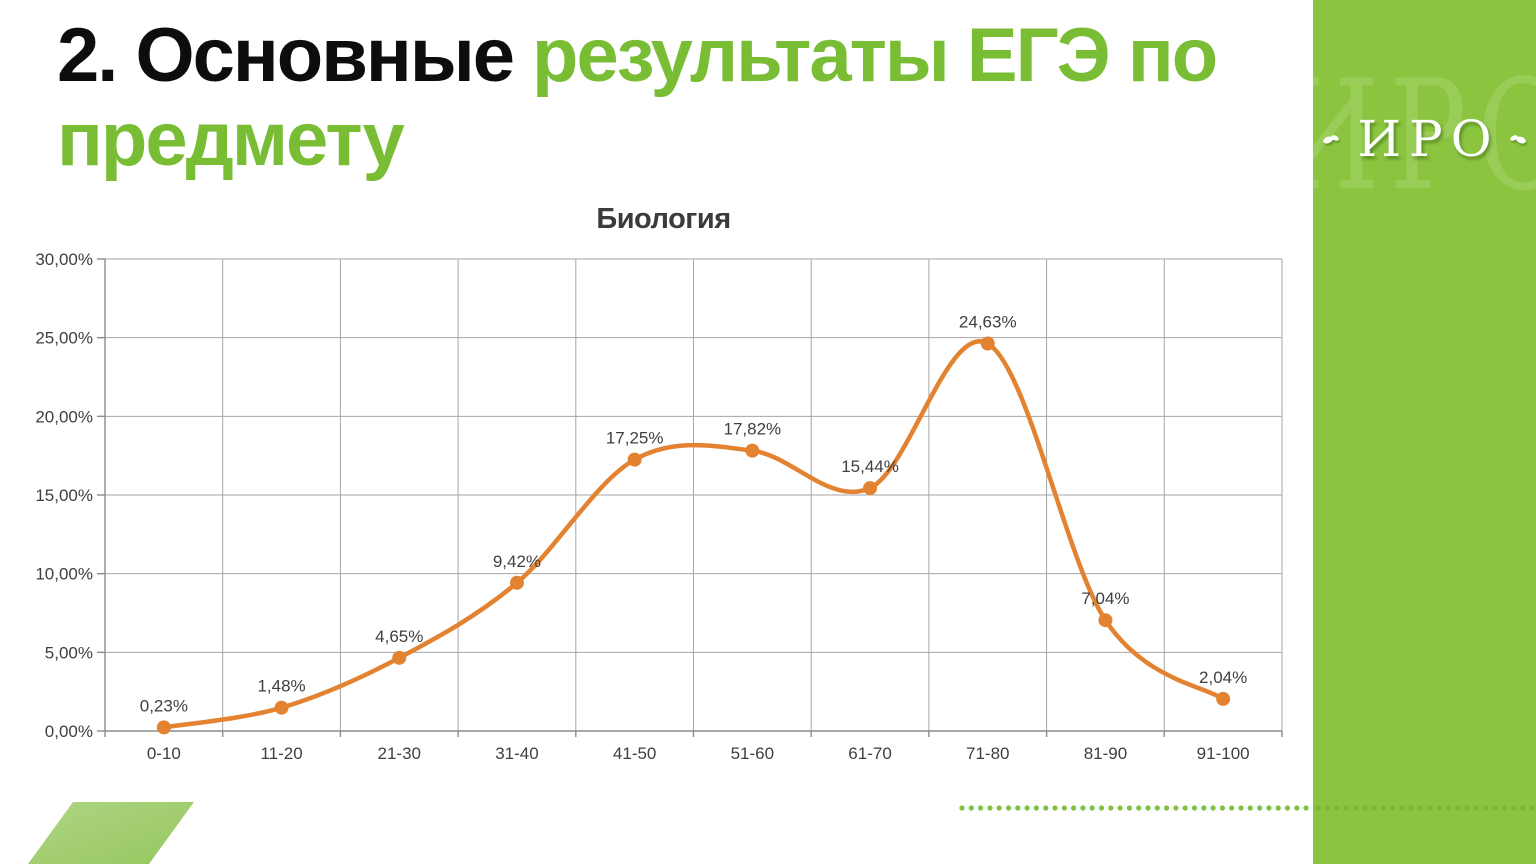 Image resolution: width=1536 pixels, height=864 pixels. What do you see at coordinates (988, 321) in the screenshot?
I see `data-label: 24,63%` at bounding box center [988, 321].